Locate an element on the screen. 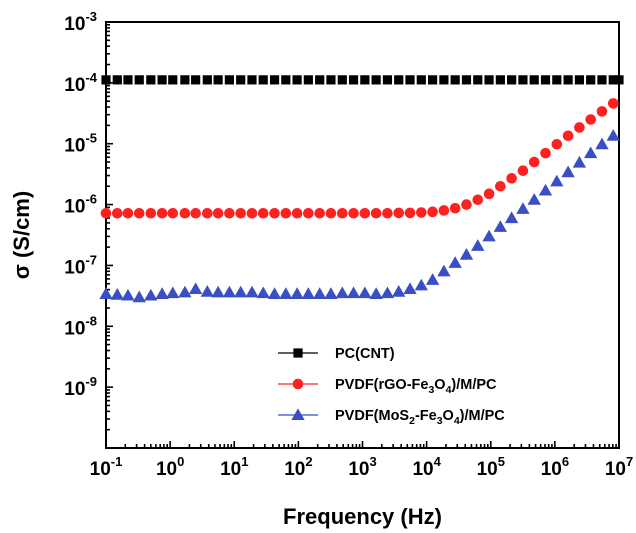 This screenshot has width=636, height=533. y-tick-label: 10⁻⁴ is located at coordinates (80, 83).